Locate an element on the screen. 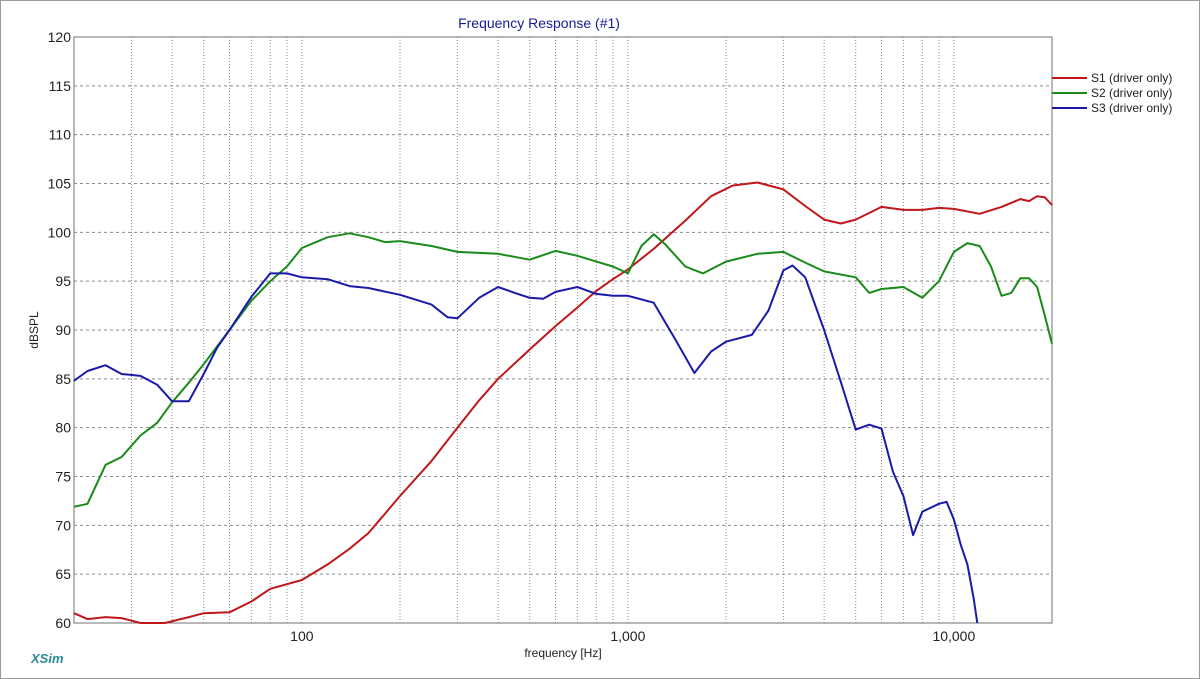 Image resolution: width=1200 pixels, height=679 pixels. y-tick-label: 80 is located at coordinates (63, 428).